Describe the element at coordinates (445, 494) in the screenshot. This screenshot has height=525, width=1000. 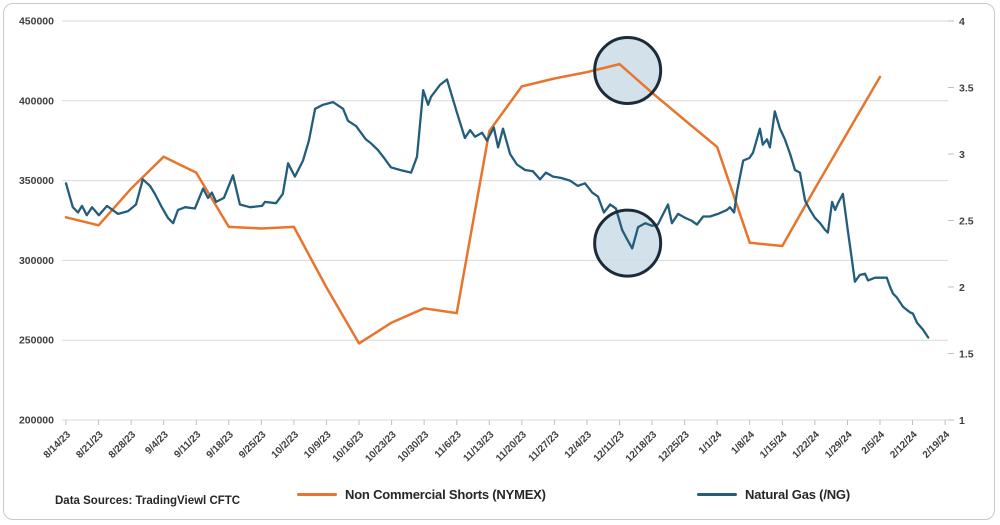
I see `legend-label: Non Commercial Shorts (NYMEX)` at that location.